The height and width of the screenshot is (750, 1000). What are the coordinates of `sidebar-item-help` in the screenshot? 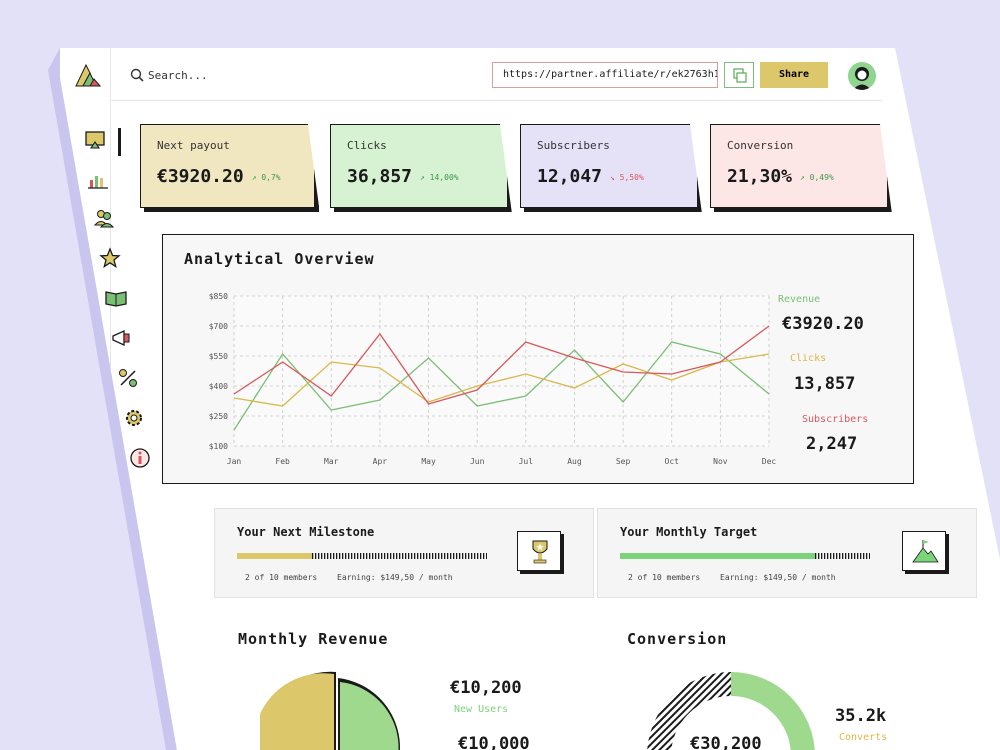 It's located at (142, 460).